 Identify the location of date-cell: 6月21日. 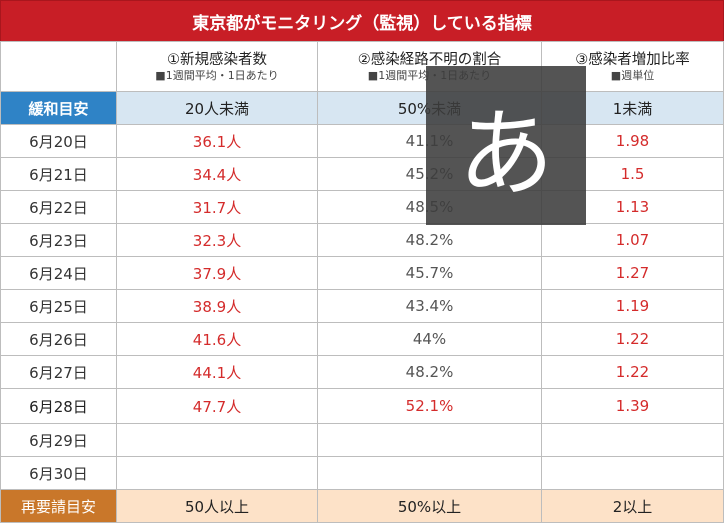
(58, 174).